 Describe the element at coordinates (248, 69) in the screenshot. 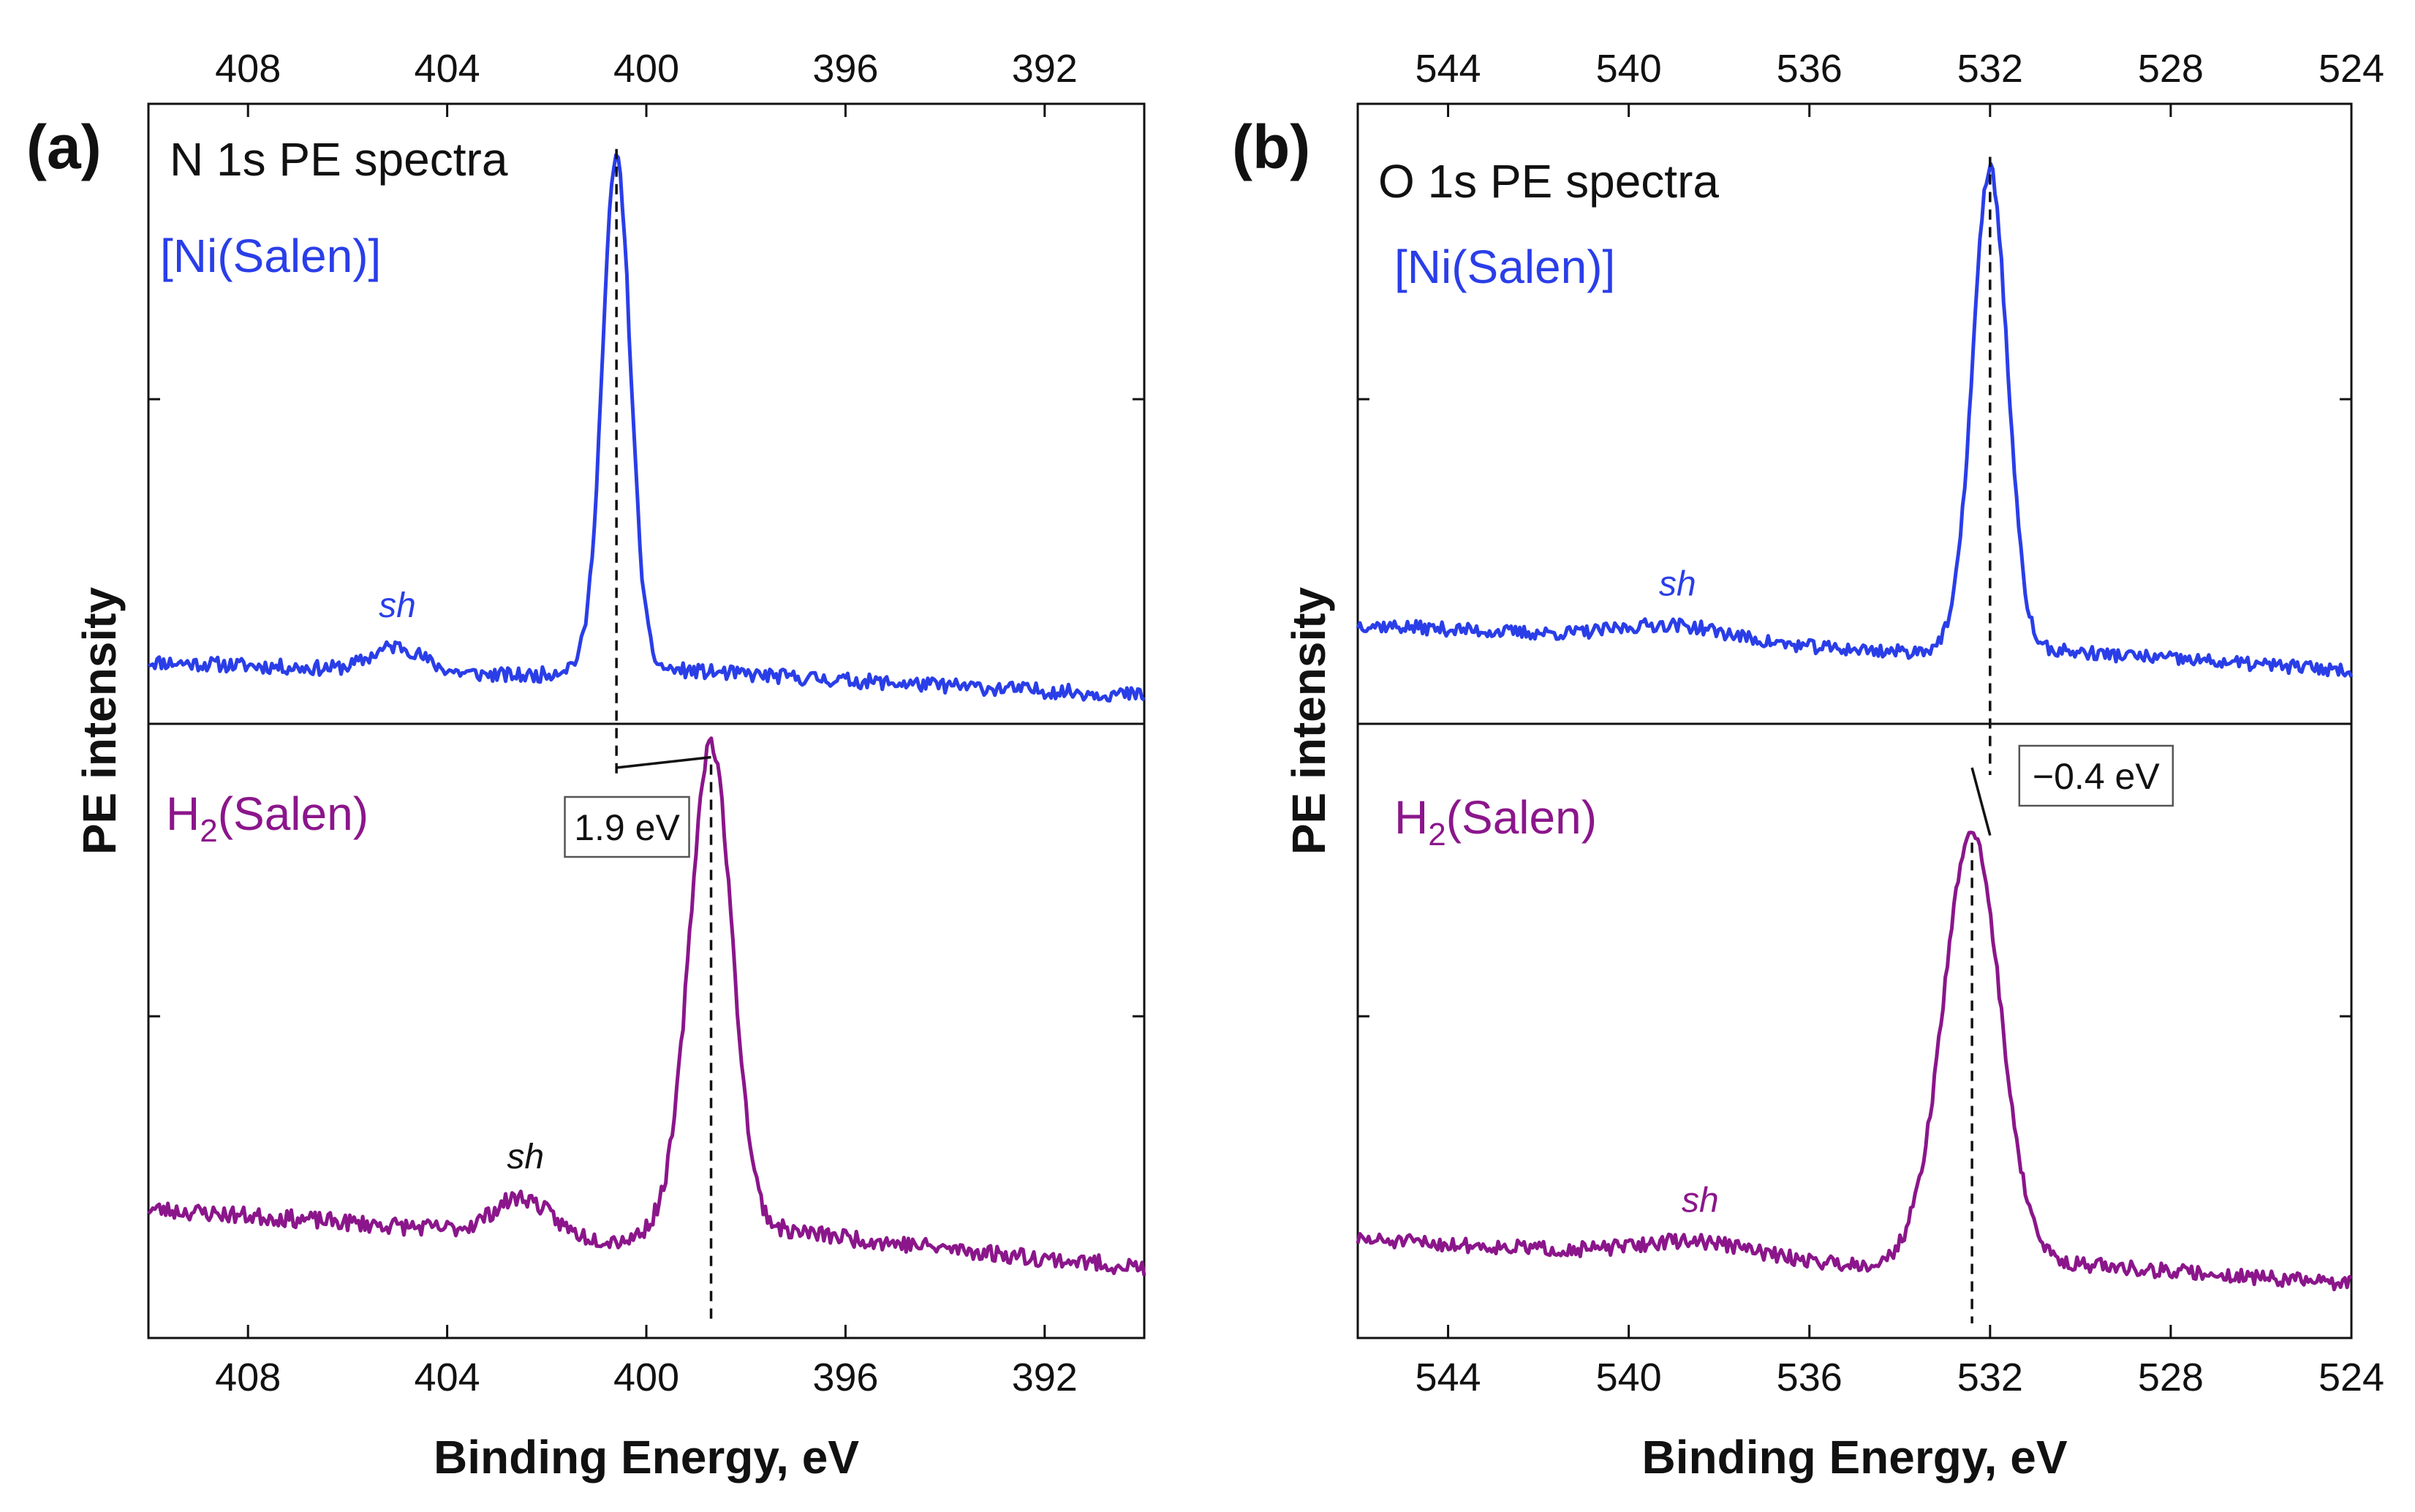

I see `x-tick-label-top: 408` at that location.